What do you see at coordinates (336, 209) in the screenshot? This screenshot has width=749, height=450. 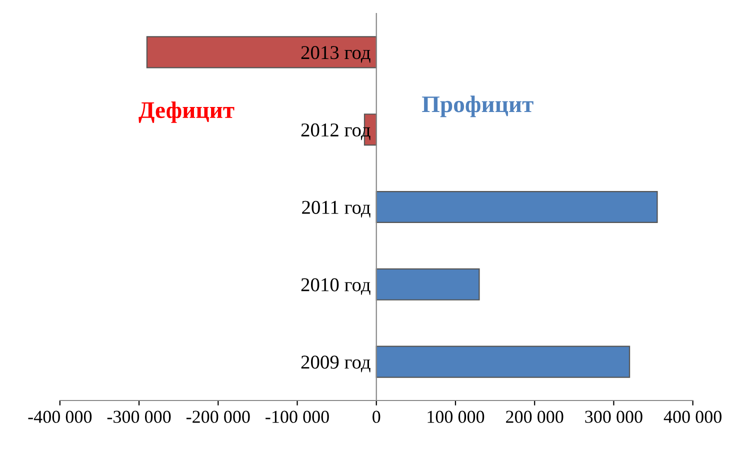 I see `y-tick-label: 2011 год` at bounding box center [336, 209].